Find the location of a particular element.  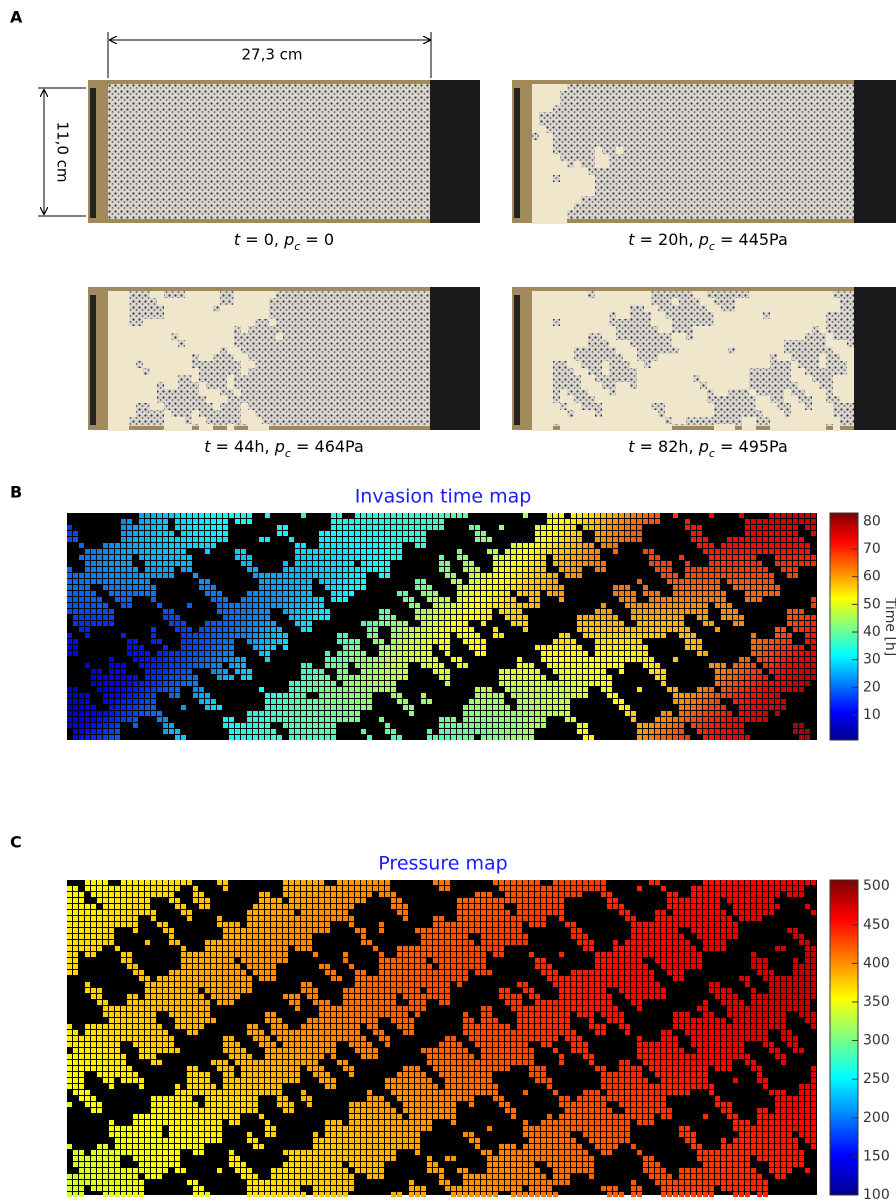

caption-sub: c is located at coordinates (297, 246).